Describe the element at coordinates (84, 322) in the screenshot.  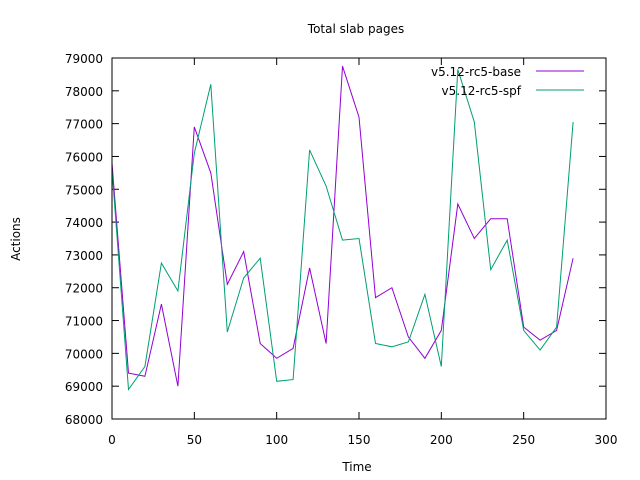
I see `y-tick-label: 71000` at that location.